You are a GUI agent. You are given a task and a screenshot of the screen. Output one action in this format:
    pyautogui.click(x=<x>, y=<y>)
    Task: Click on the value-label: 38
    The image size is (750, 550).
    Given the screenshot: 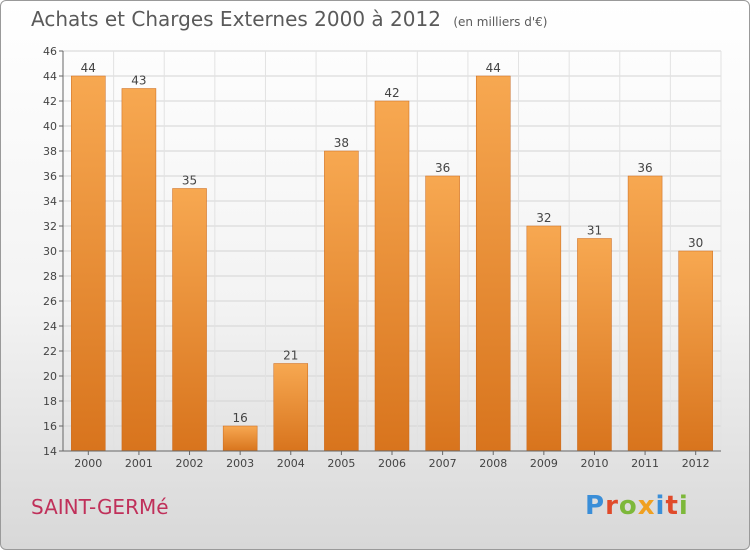 What is the action you would take?
    pyautogui.click(x=341, y=143)
    